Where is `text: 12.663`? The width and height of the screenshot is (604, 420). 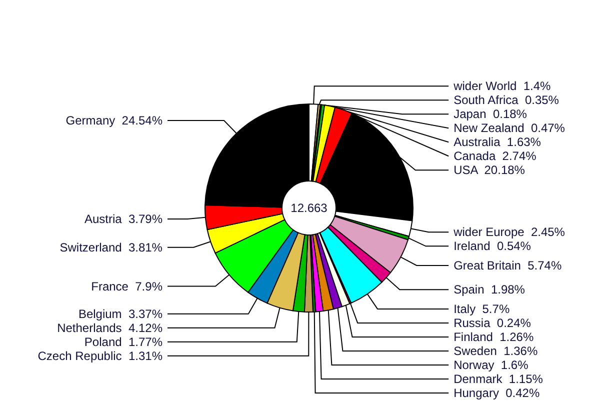 text: 12.663 is located at coordinates (309, 208).